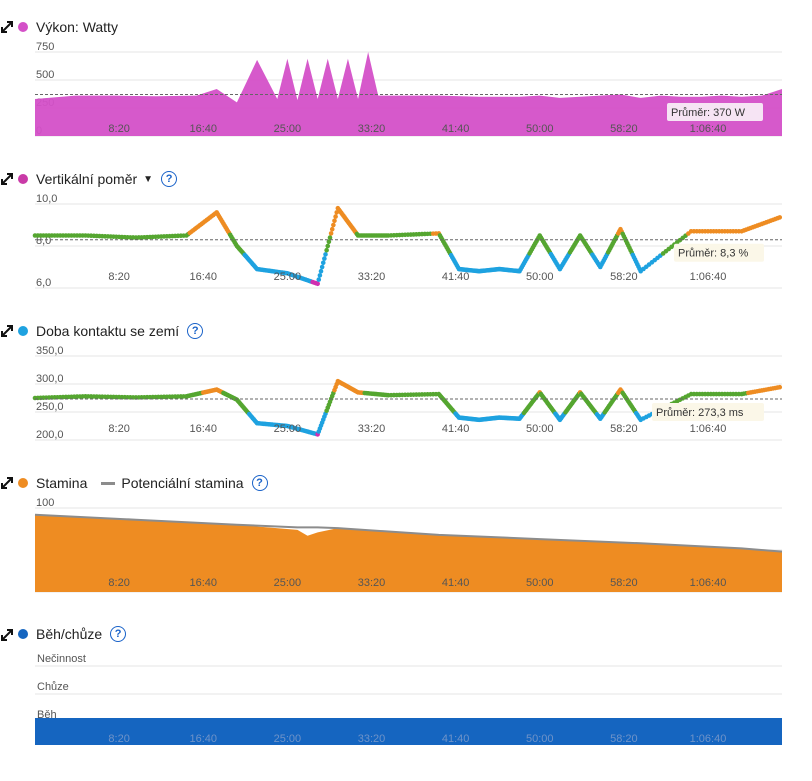  I want to click on y-tick-label: 200,0, so click(50, 435).